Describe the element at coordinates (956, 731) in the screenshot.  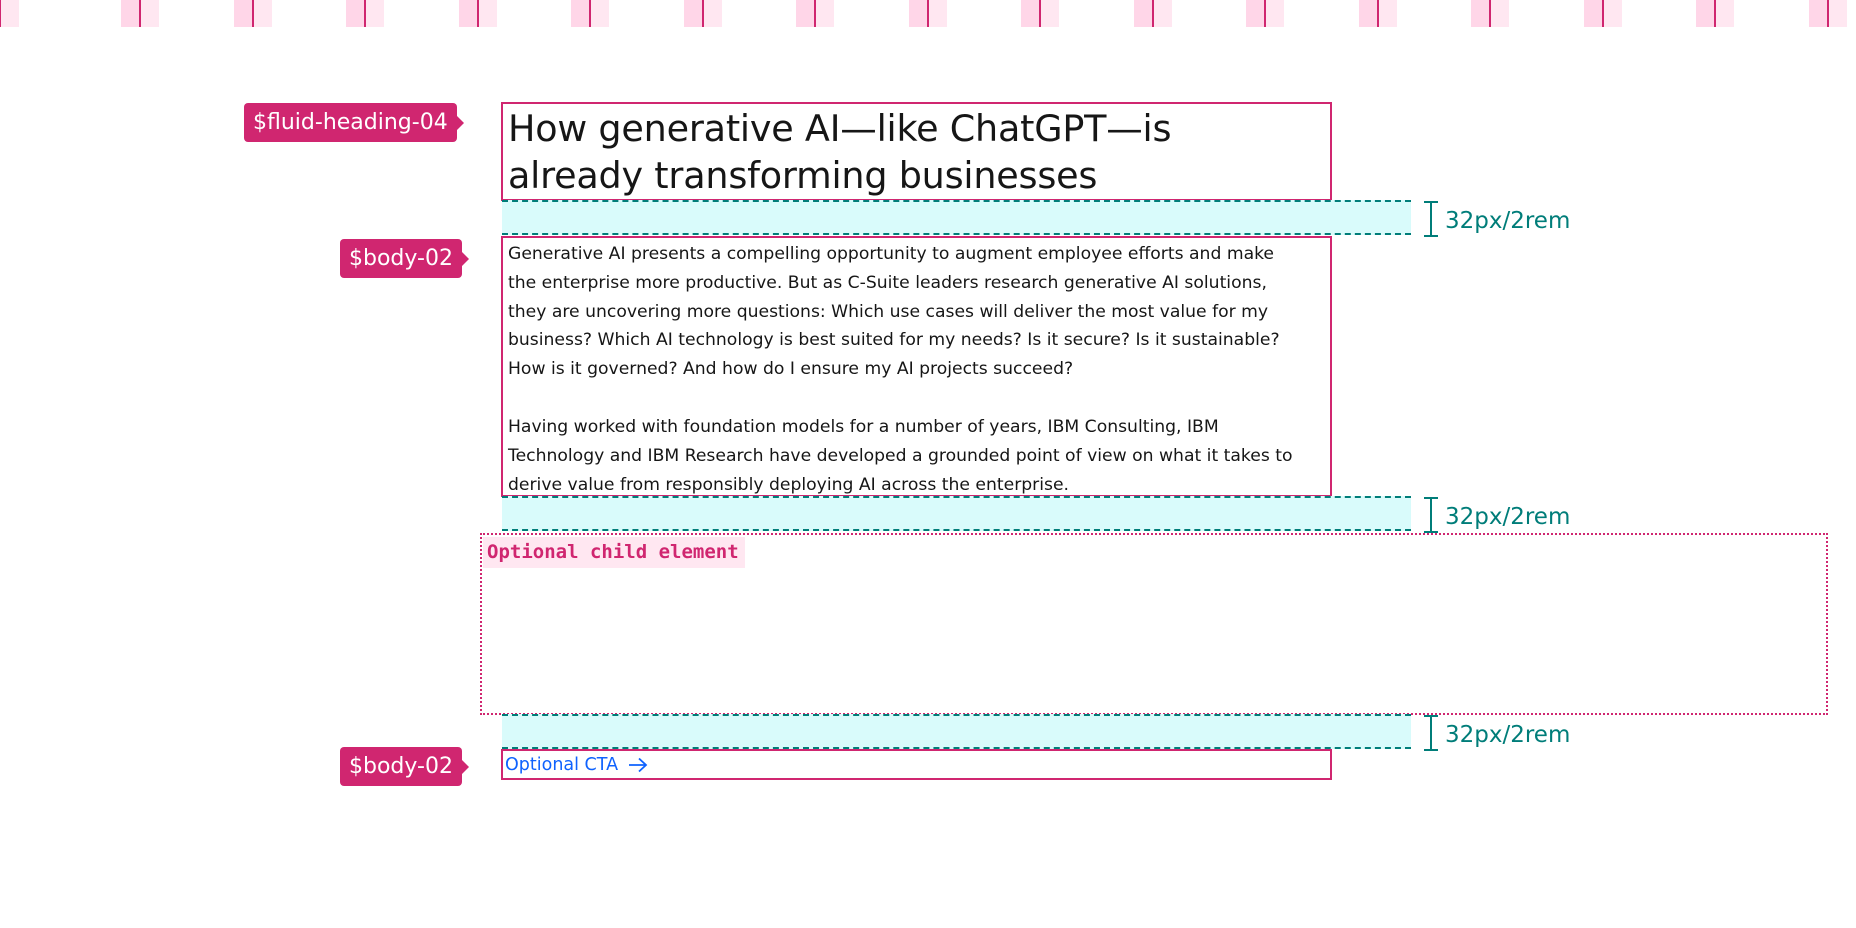
I see `spacing-band-child-cta` at that location.